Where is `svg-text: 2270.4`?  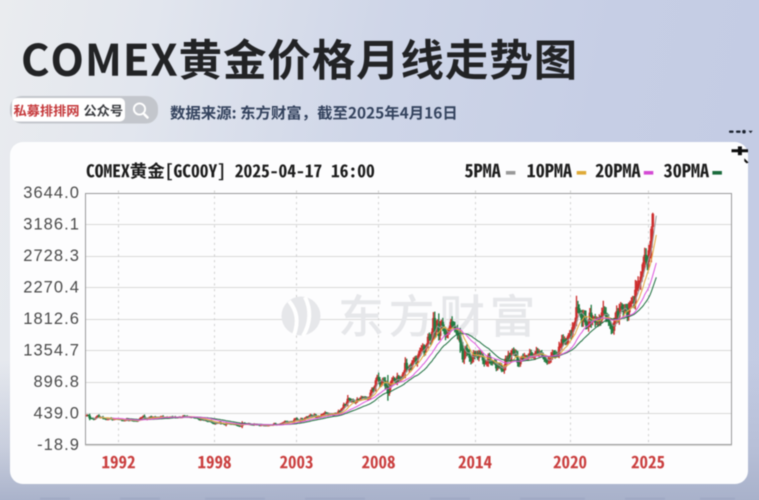 svg-text: 2270.4 is located at coordinates (51, 288).